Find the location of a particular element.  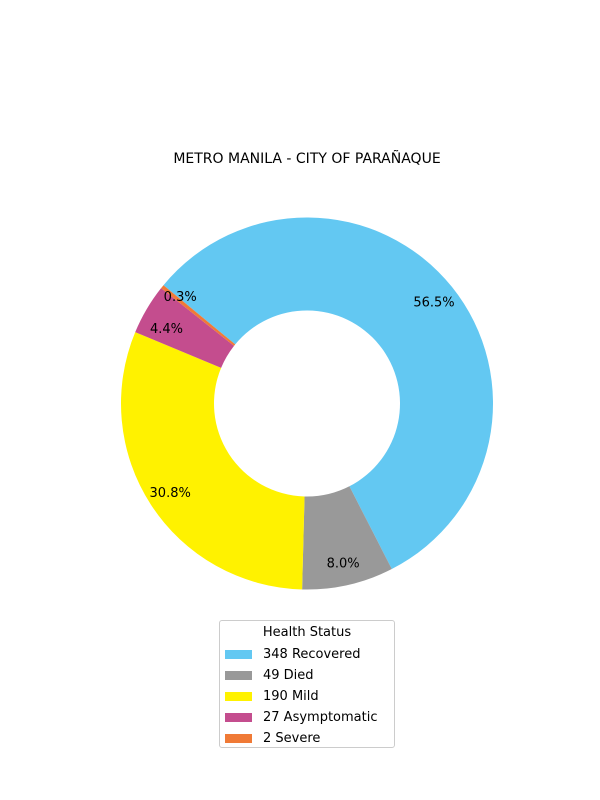

percent-label-mild: 30.8% is located at coordinates (170, 493).